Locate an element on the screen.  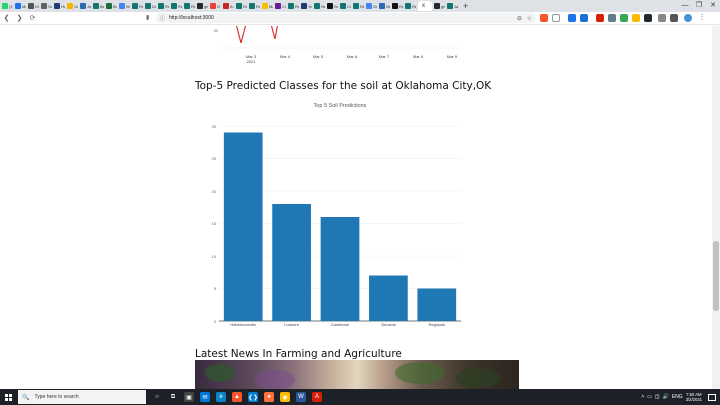
mail-icon: ✉ is located at coordinates (205, 397).